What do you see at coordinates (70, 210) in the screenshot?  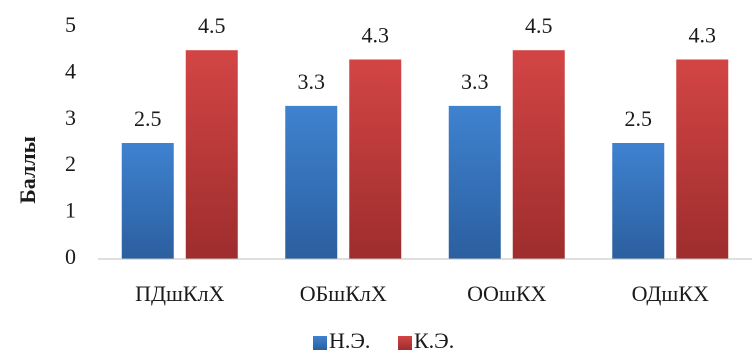 I see `y-tick-label: 1` at bounding box center [70, 210].